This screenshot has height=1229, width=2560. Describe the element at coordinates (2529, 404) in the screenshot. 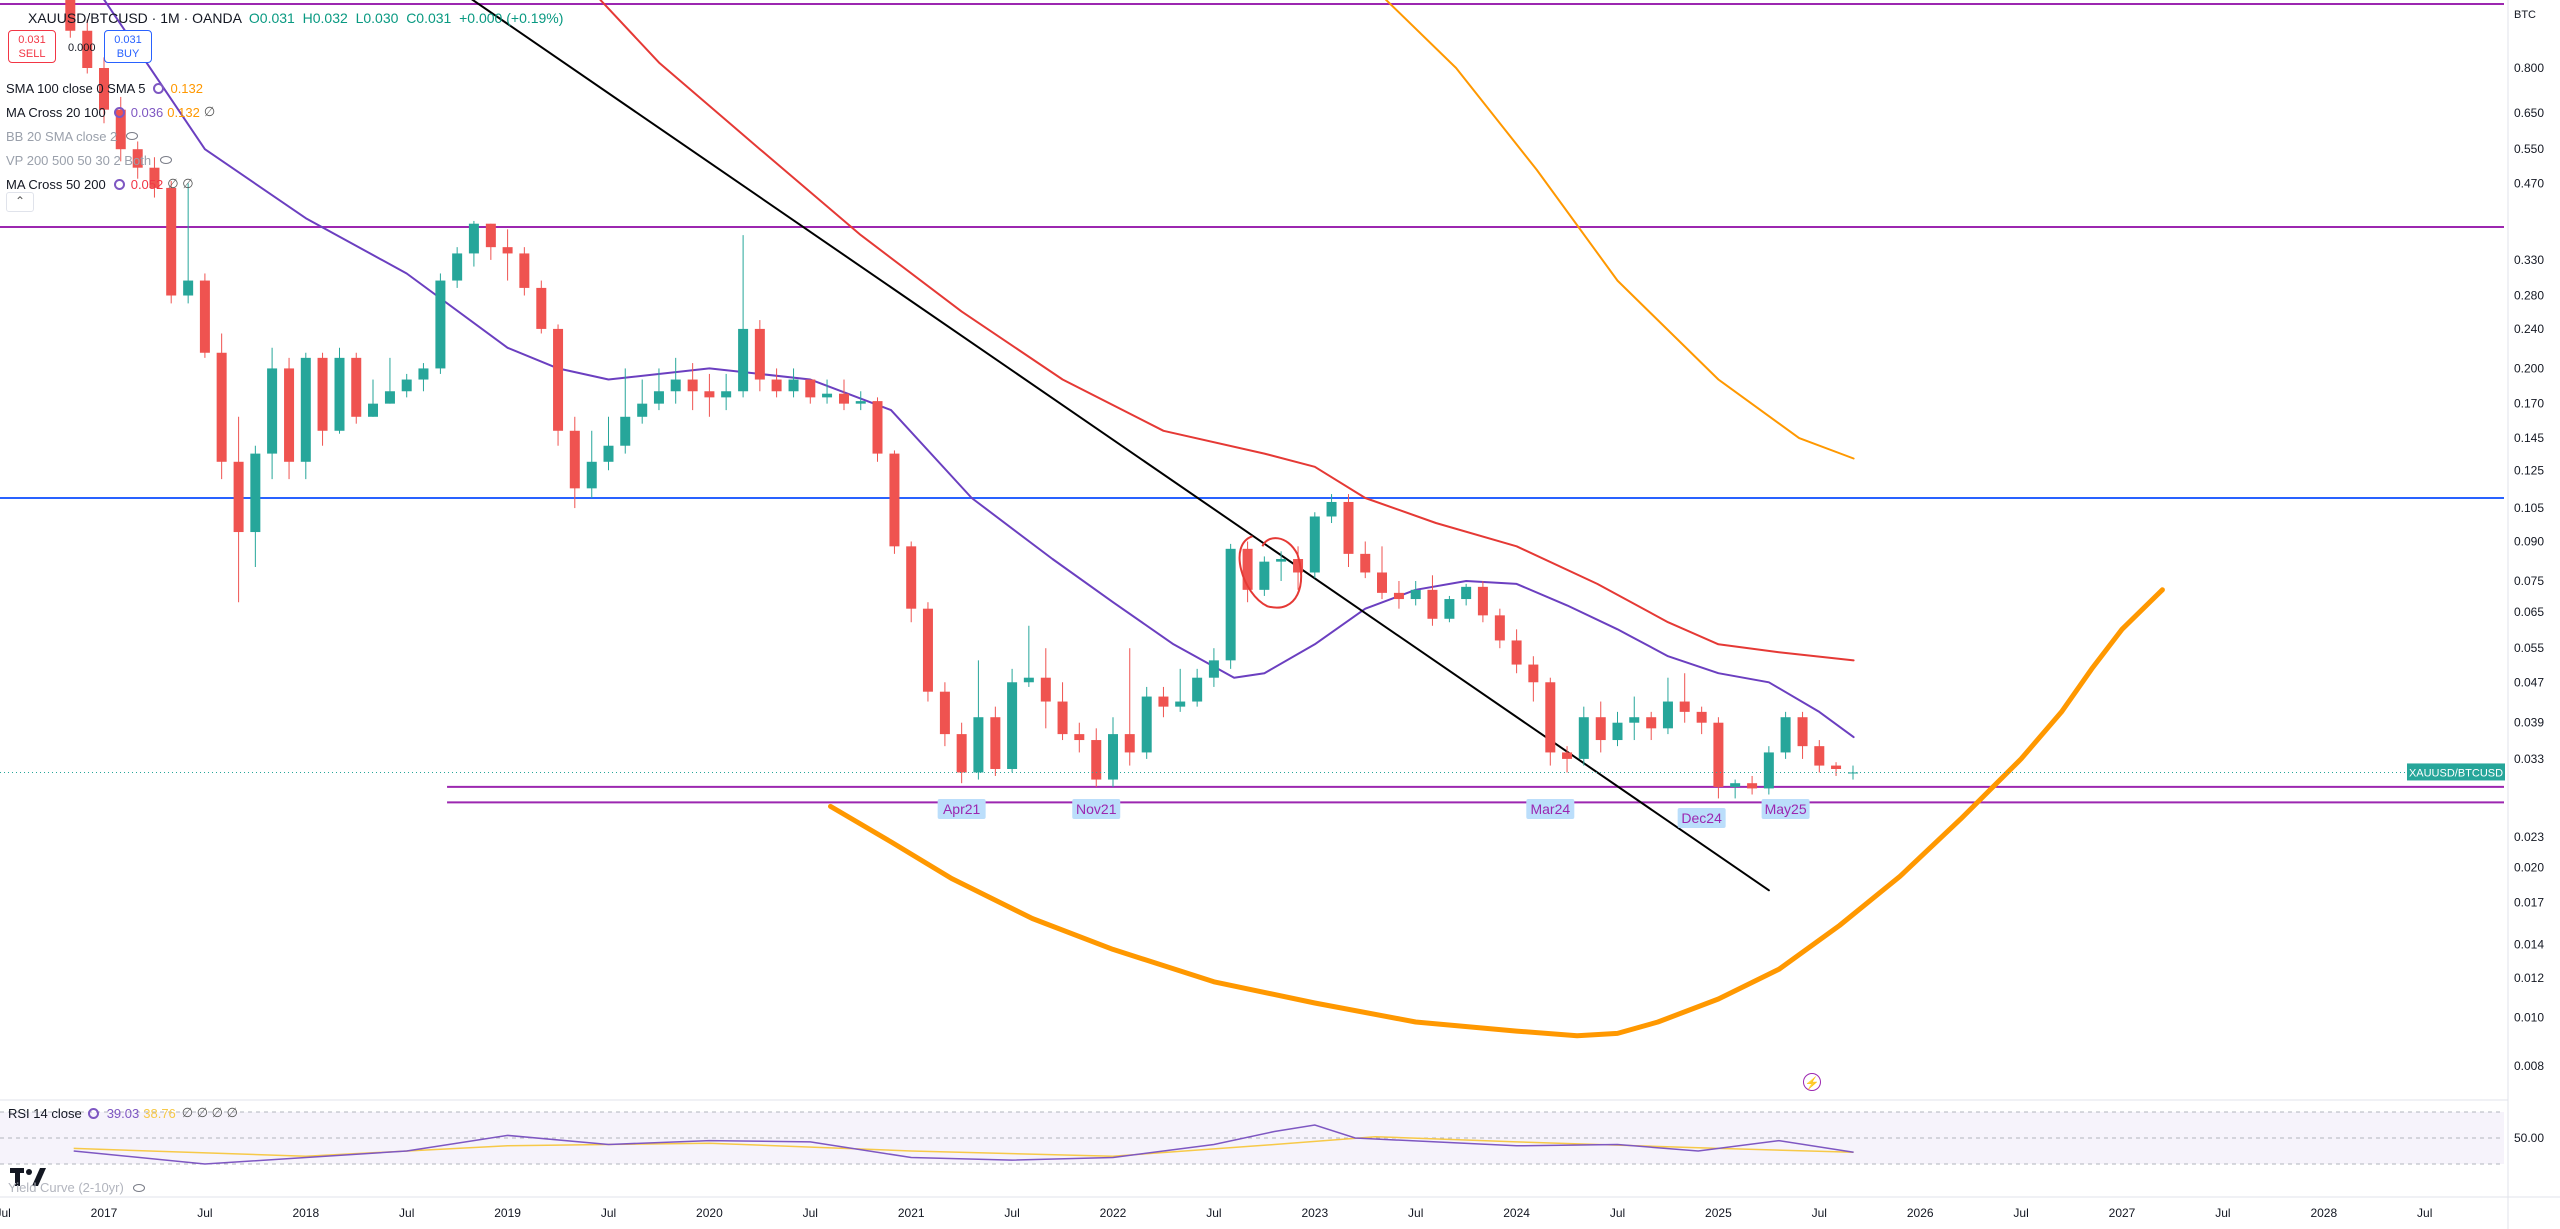

I see `y-tick-label: 0.170` at that location.